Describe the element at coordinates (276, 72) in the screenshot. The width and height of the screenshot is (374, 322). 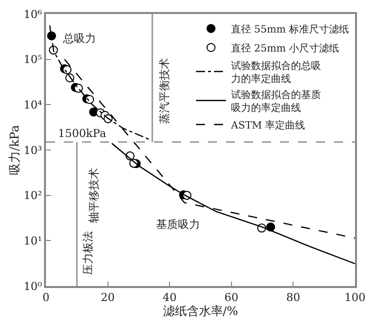
I see `legend-label: 试验数据拟合的总吸力的率定曲线` at that location.